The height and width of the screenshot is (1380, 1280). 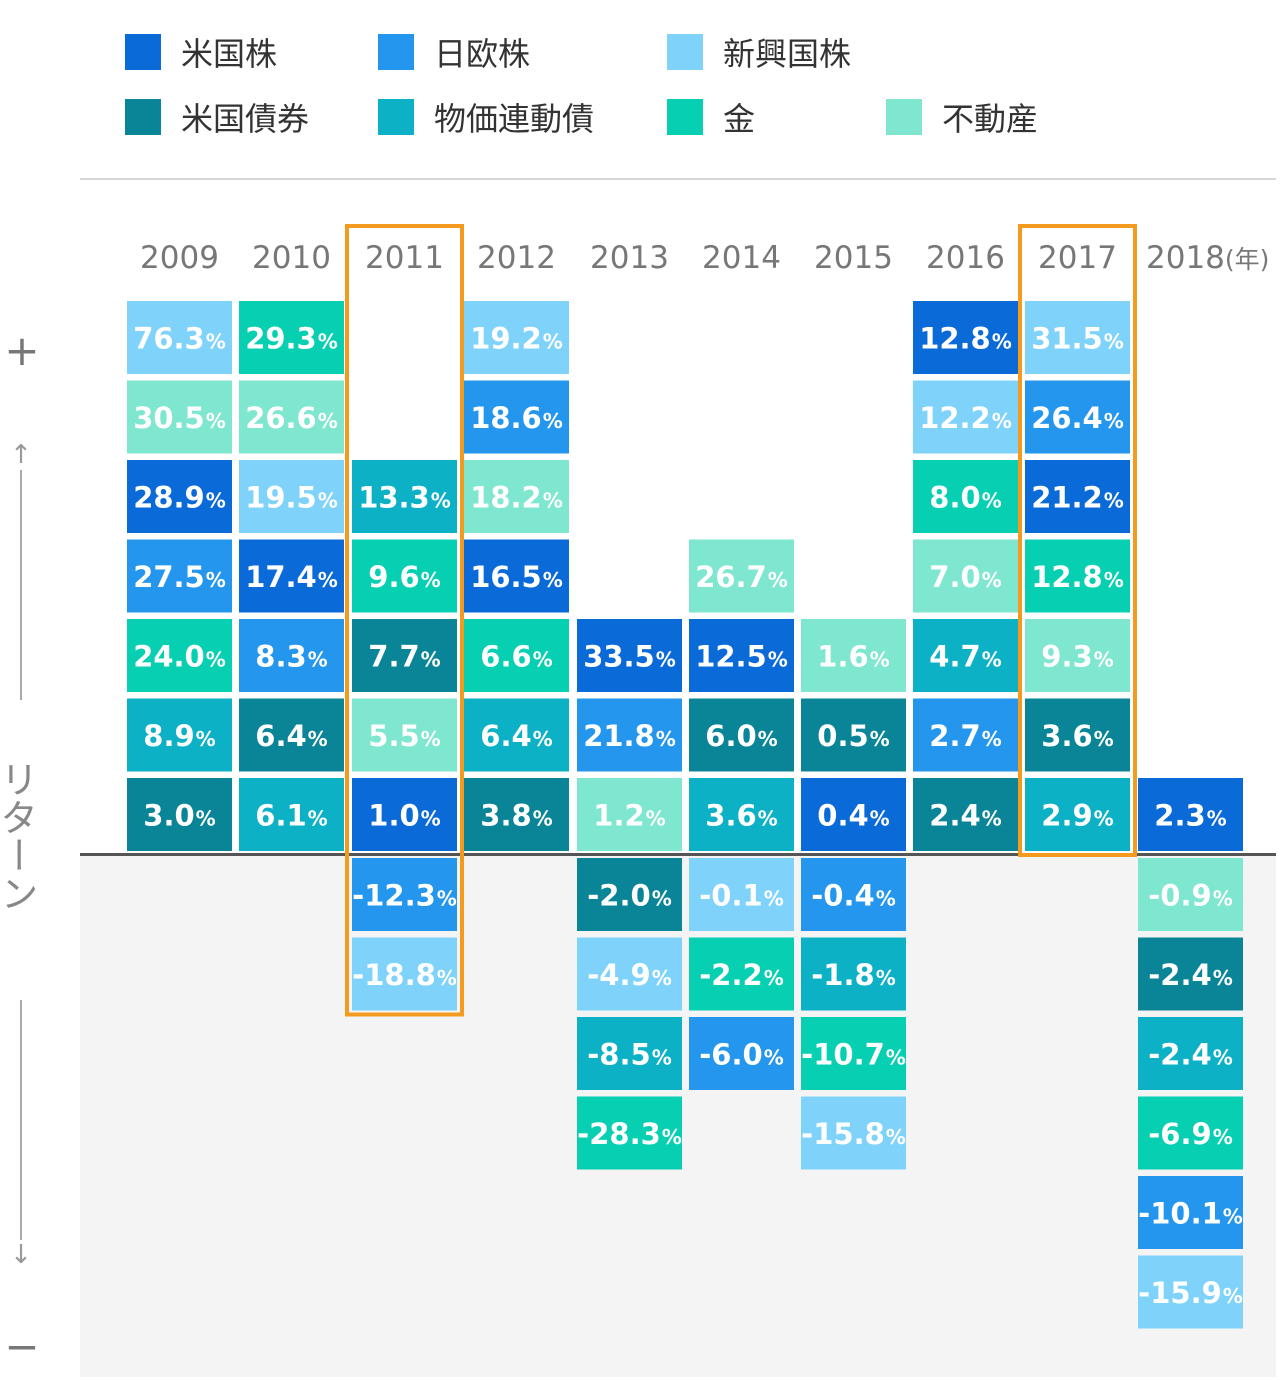 What do you see at coordinates (629, 974) in the screenshot?
I see `return-cell-2013-neg-1: -4.9%` at bounding box center [629, 974].